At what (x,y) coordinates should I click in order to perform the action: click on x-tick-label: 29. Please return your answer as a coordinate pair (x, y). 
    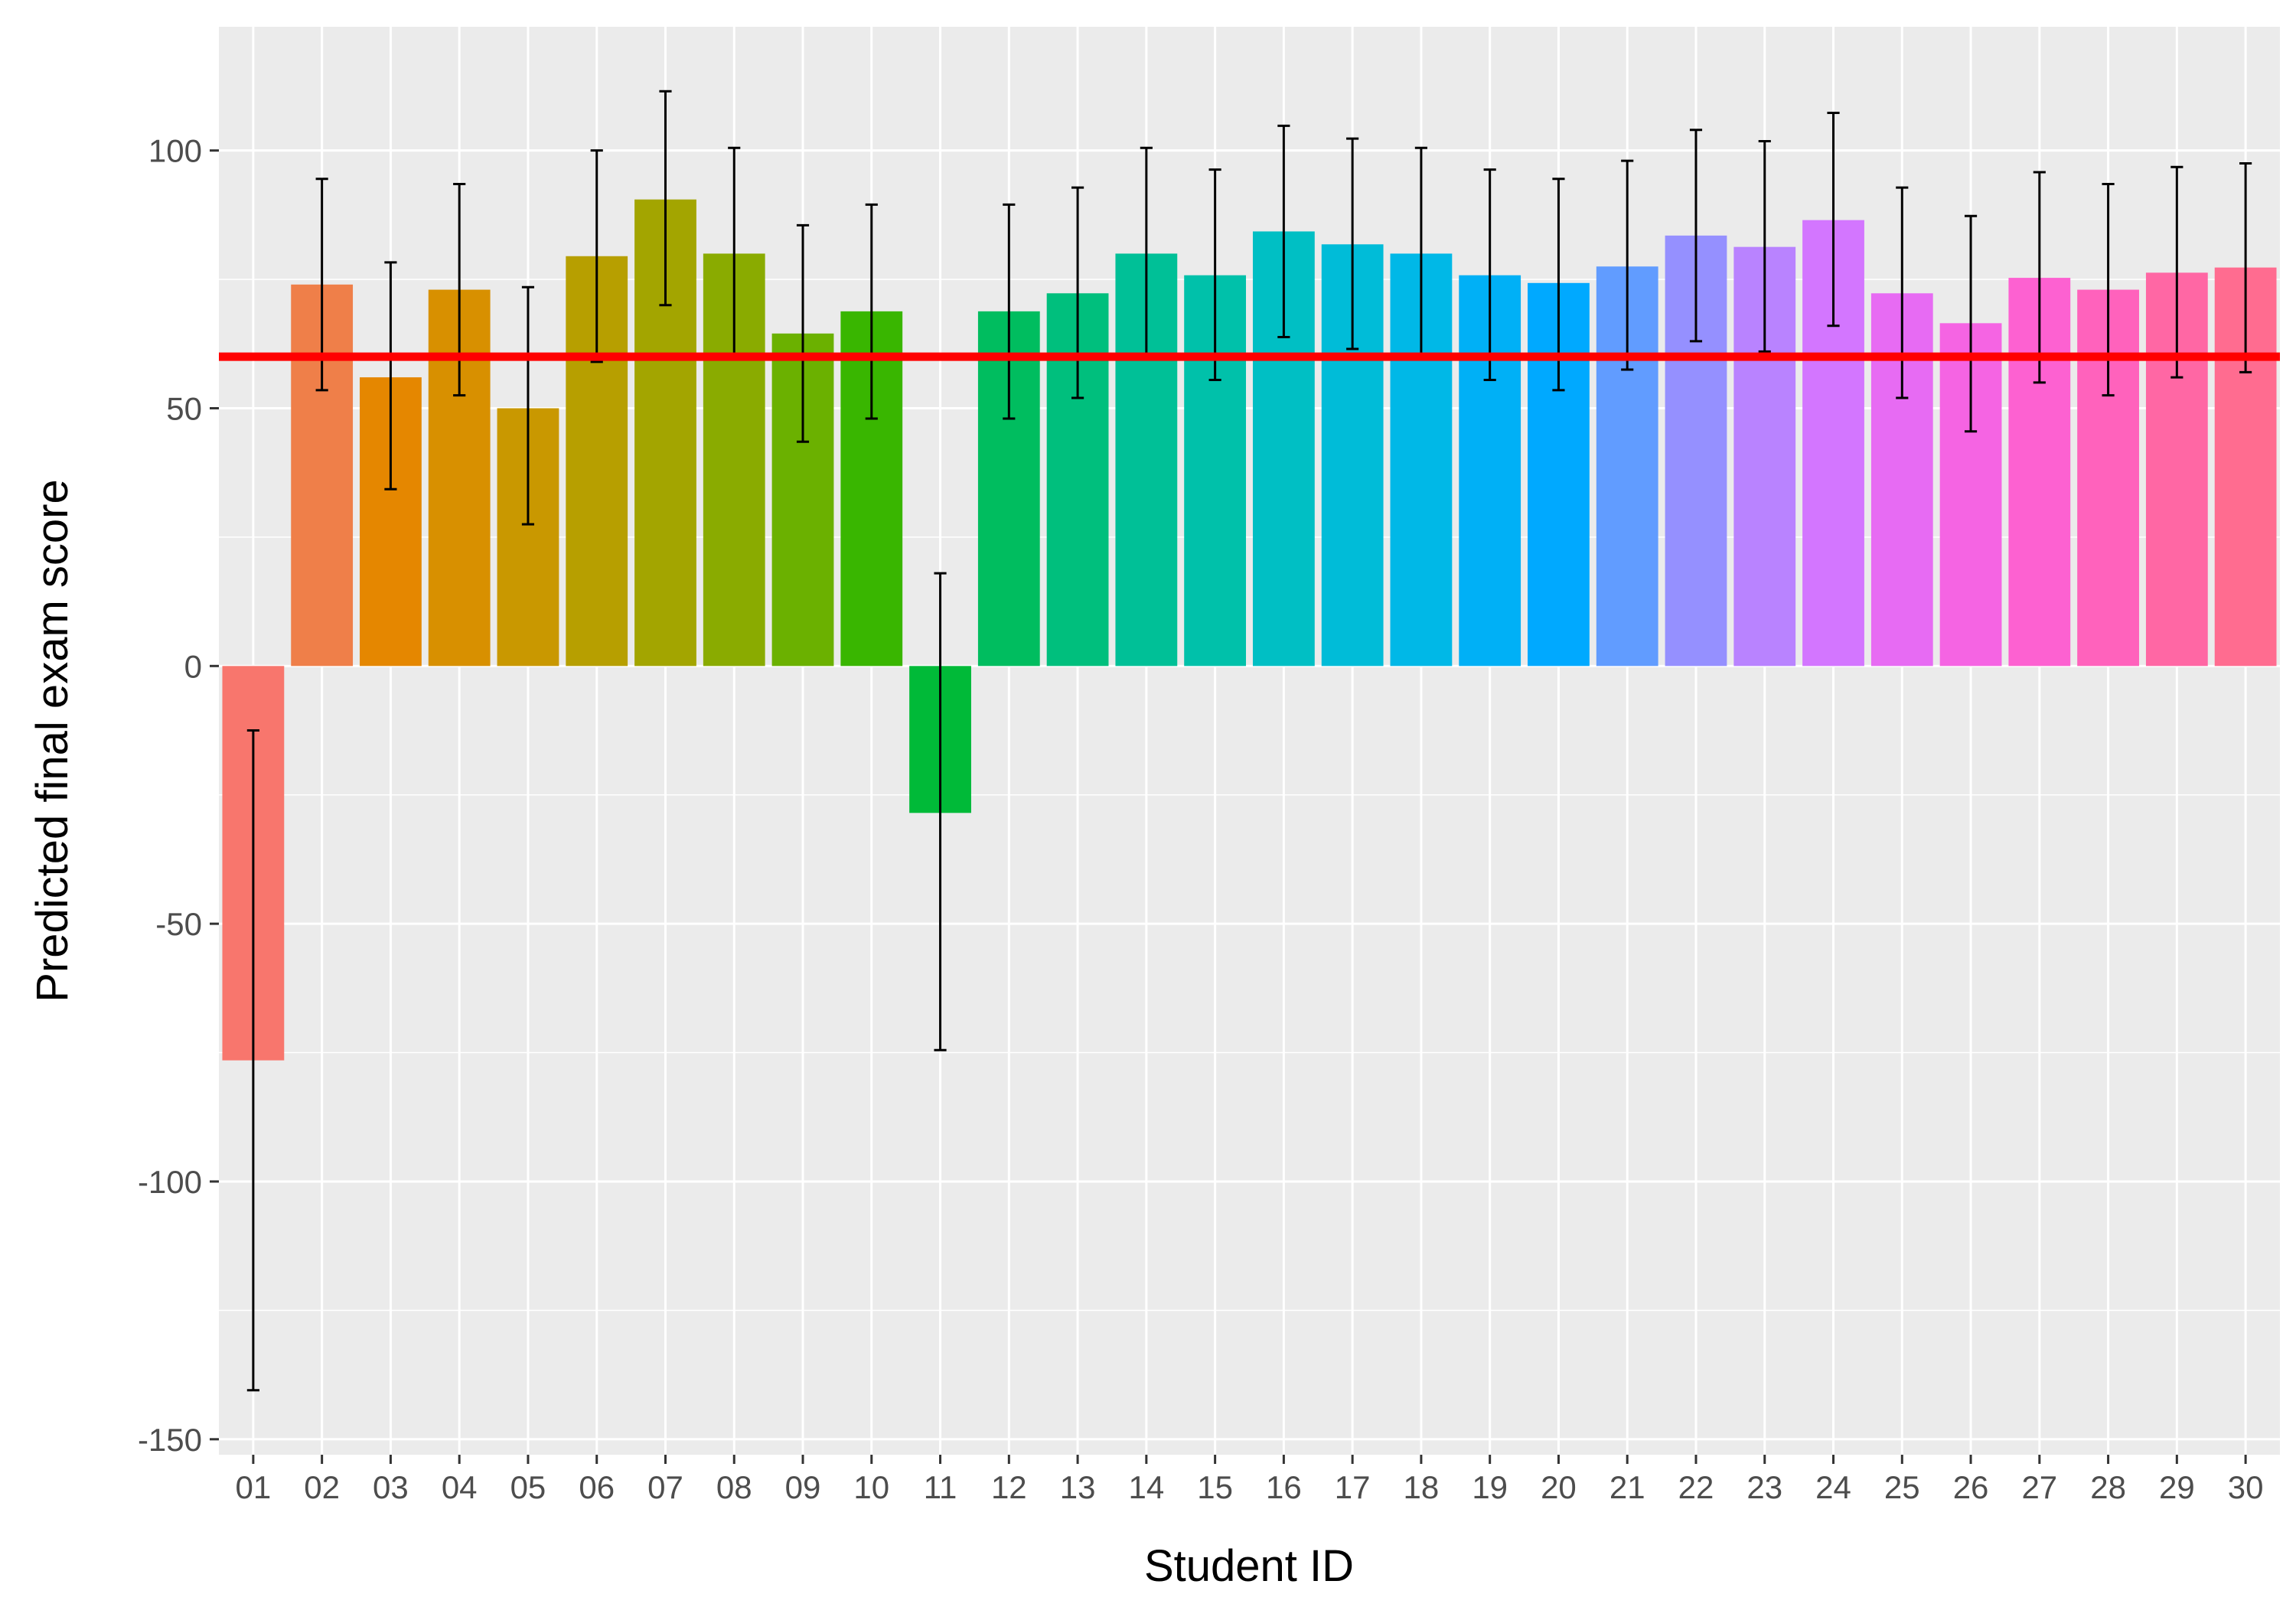
    Looking at the image, I should click on (2177, 1487).